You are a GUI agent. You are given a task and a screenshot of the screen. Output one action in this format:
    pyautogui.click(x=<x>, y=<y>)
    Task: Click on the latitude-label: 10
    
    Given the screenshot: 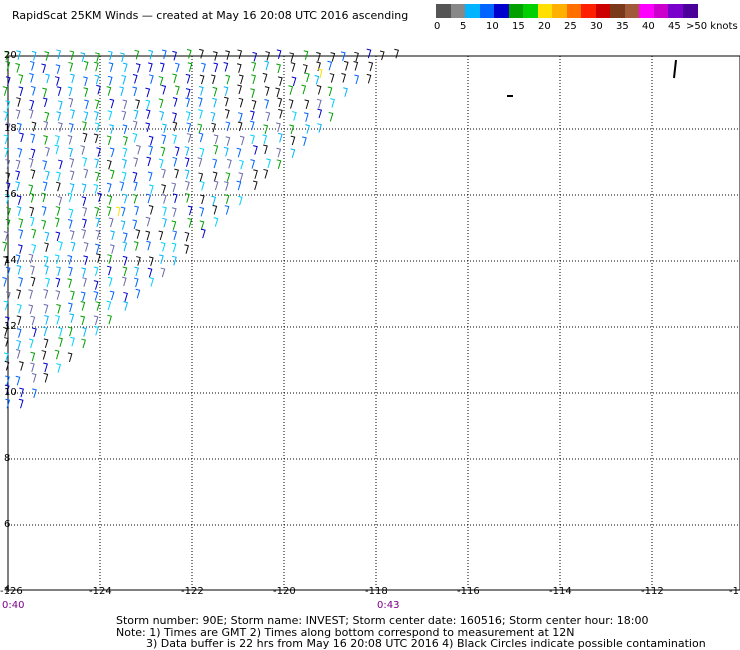 What is the action you would take?
    pyautogui.click(x=10, y=392)
    